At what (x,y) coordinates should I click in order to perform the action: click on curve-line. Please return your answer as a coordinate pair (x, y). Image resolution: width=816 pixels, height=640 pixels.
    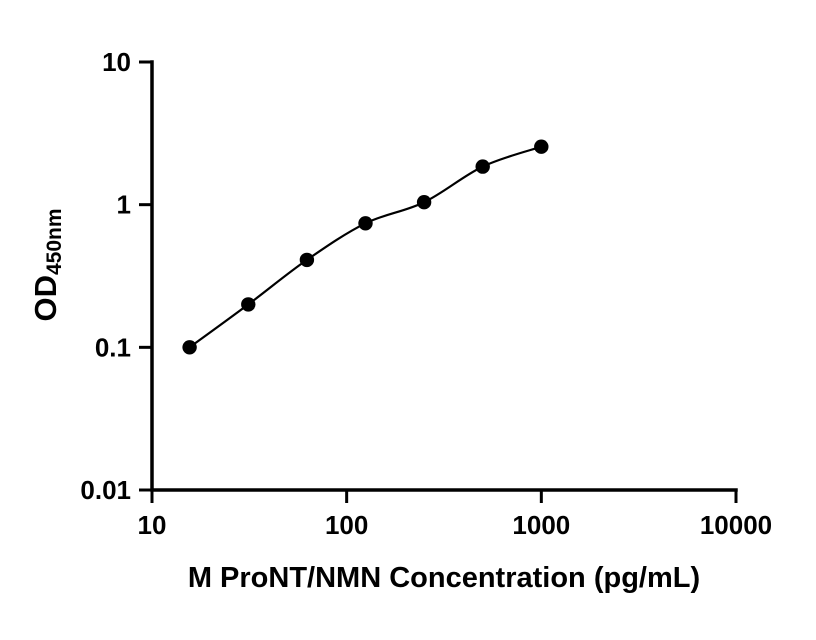
    Looking at the image, I should click on (365, 247).